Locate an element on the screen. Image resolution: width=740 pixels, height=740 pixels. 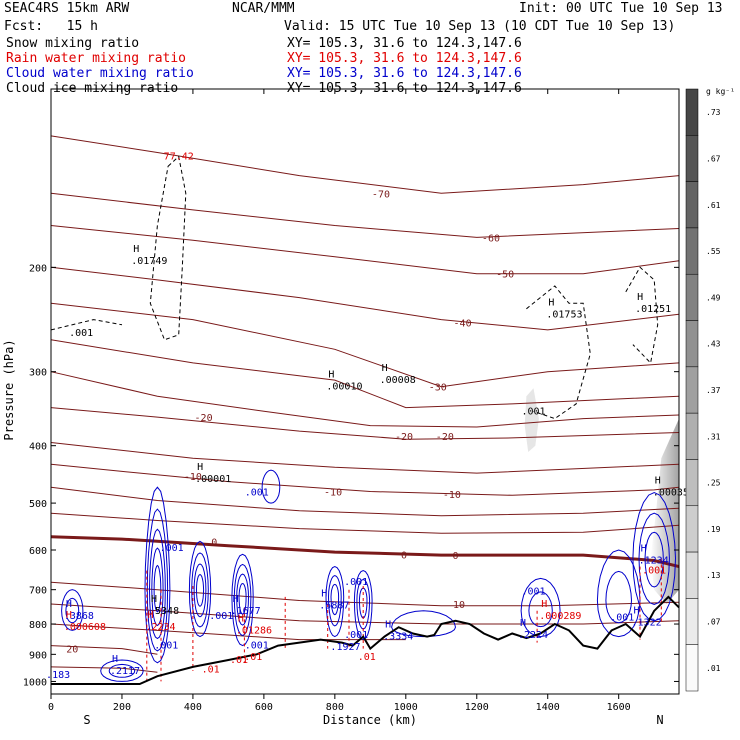
colorbar-label: .55 is located at coordinates (713, 251).